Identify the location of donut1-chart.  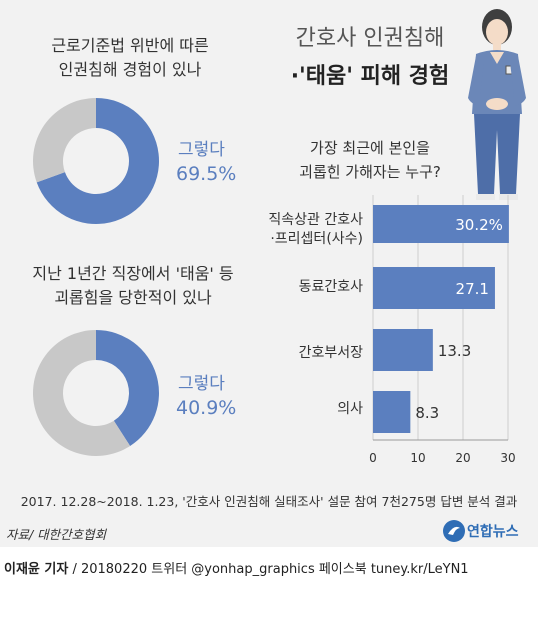
(96, 161).